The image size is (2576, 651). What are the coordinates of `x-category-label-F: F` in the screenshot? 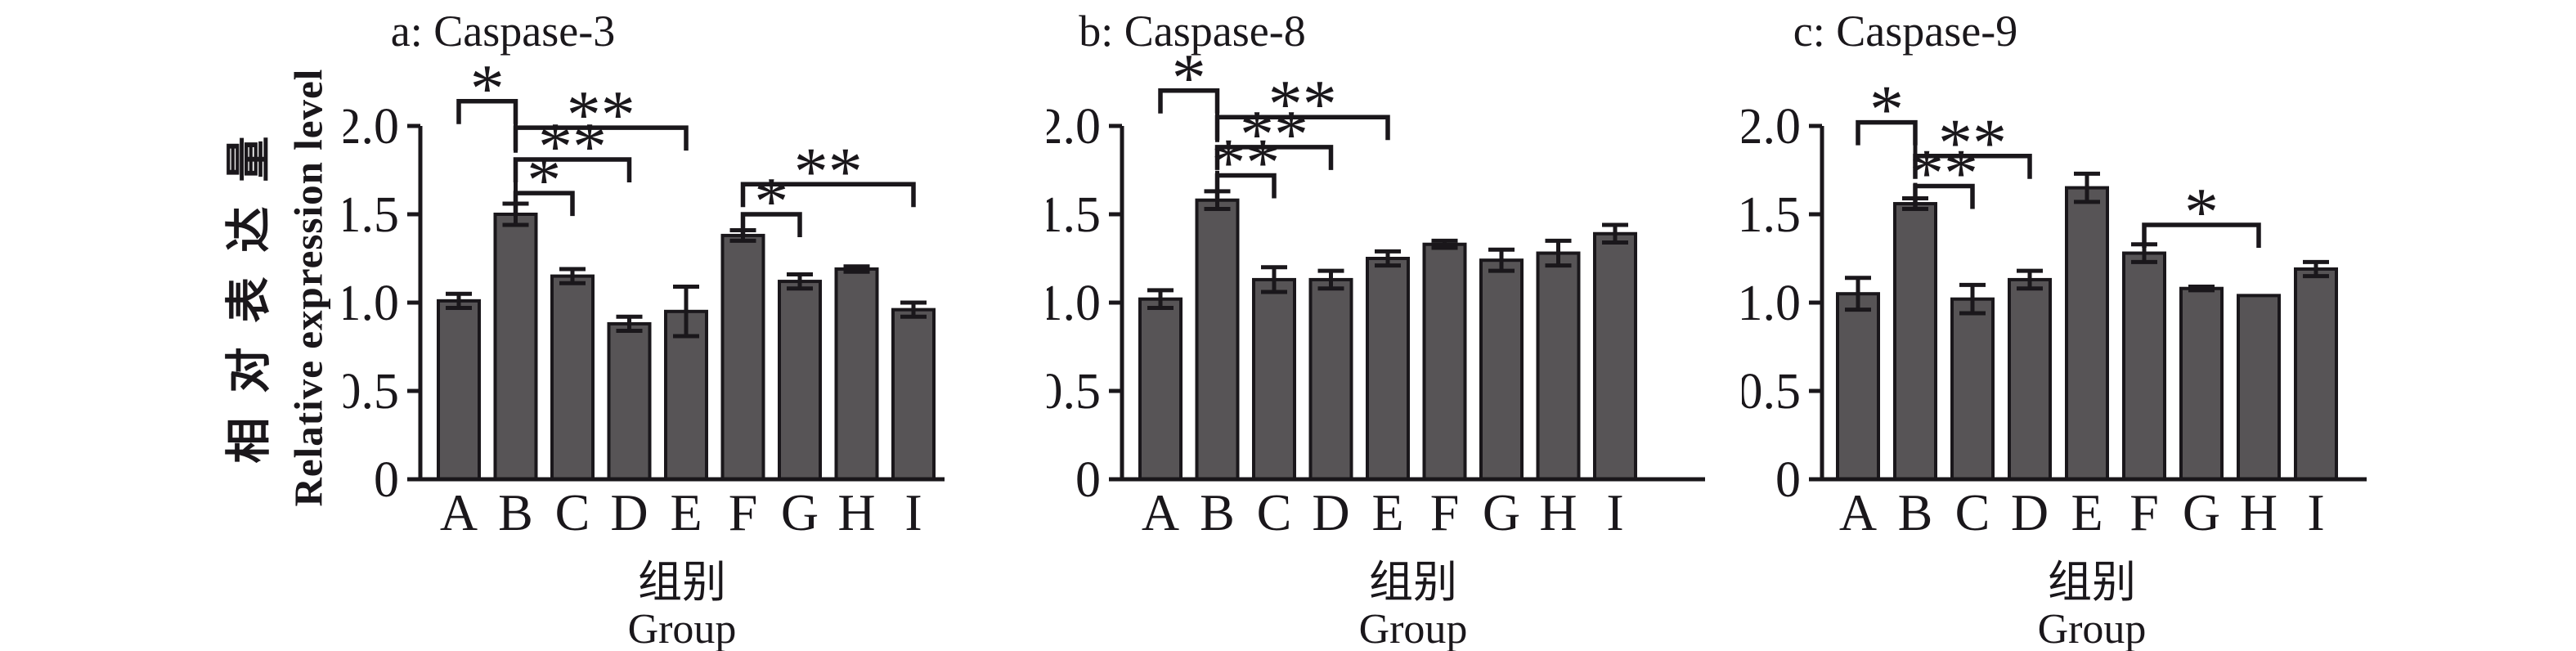 It's located at (2144, 512).